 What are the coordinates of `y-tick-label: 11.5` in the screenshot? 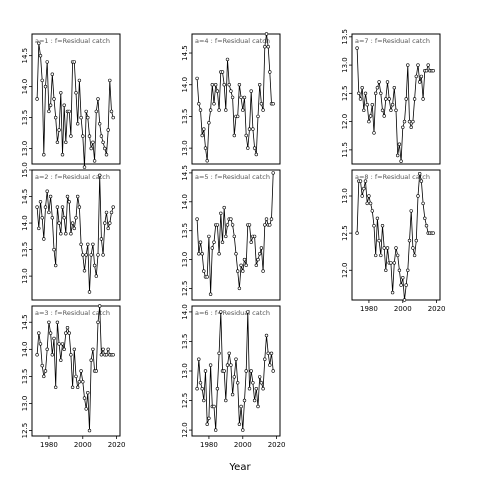 It's located at (345, 150).